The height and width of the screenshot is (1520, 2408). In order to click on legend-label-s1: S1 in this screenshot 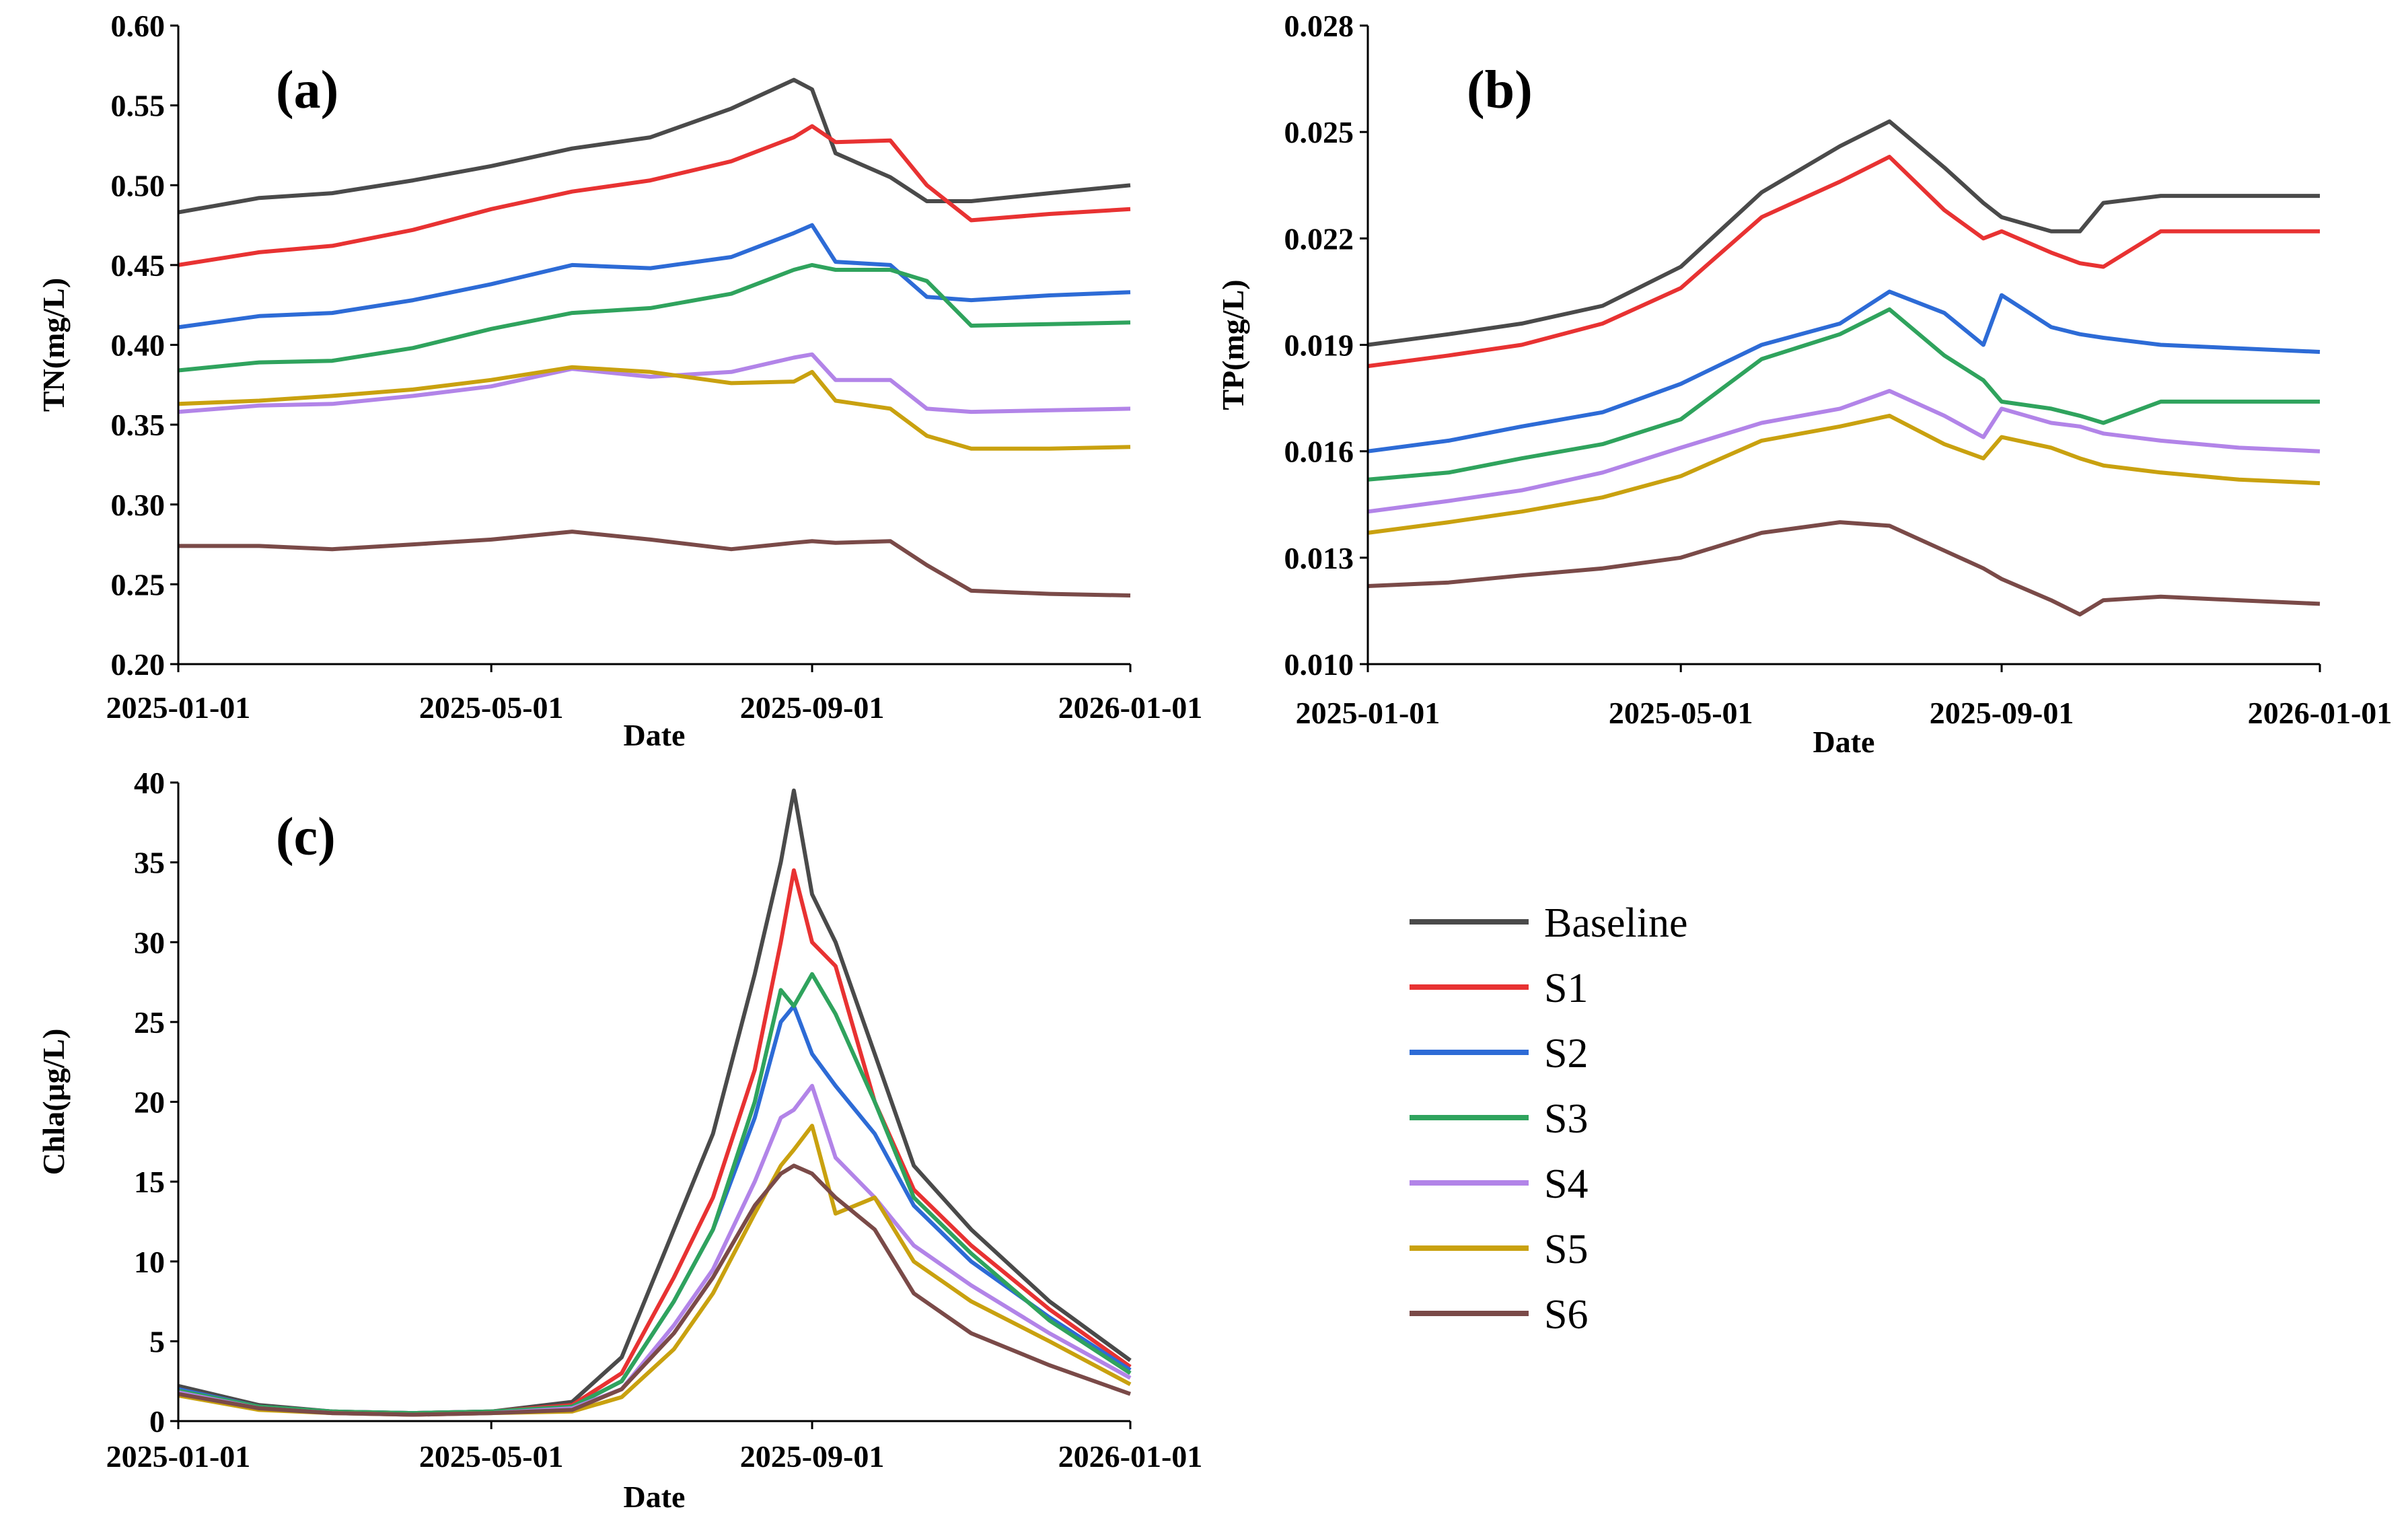, I will do `click(1566, 988)`.